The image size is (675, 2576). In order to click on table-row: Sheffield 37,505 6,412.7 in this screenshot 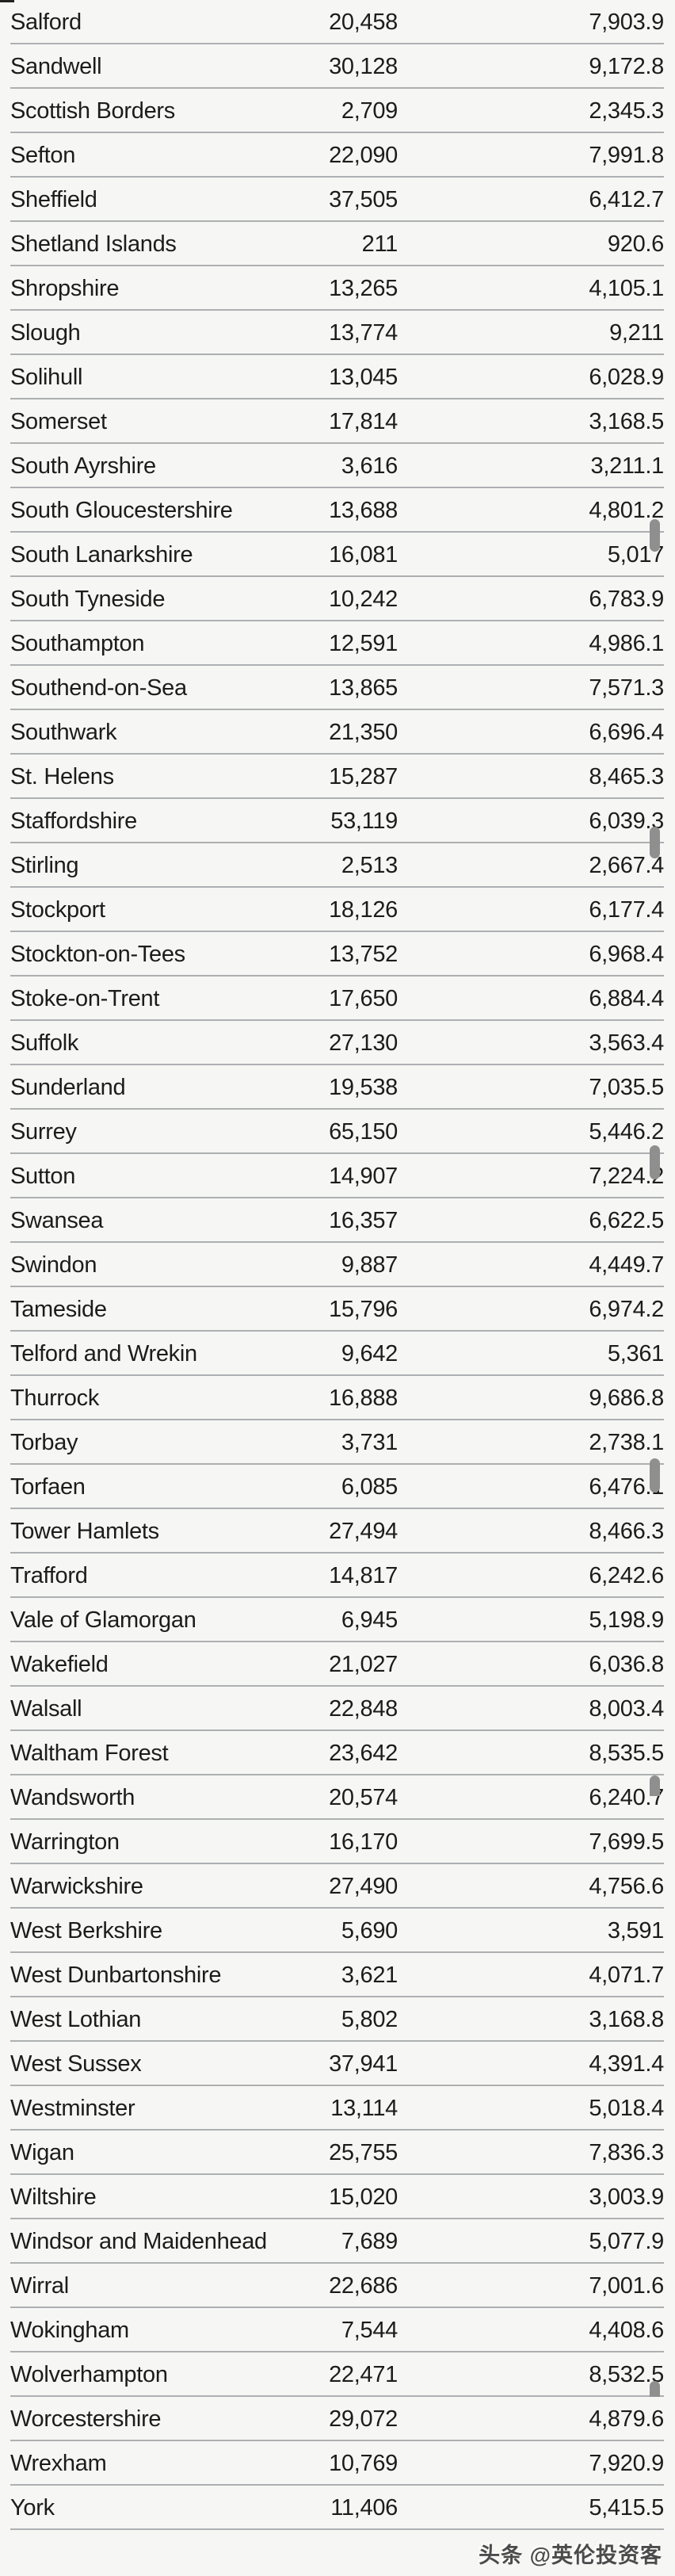, I will do `click(337, 200)`.